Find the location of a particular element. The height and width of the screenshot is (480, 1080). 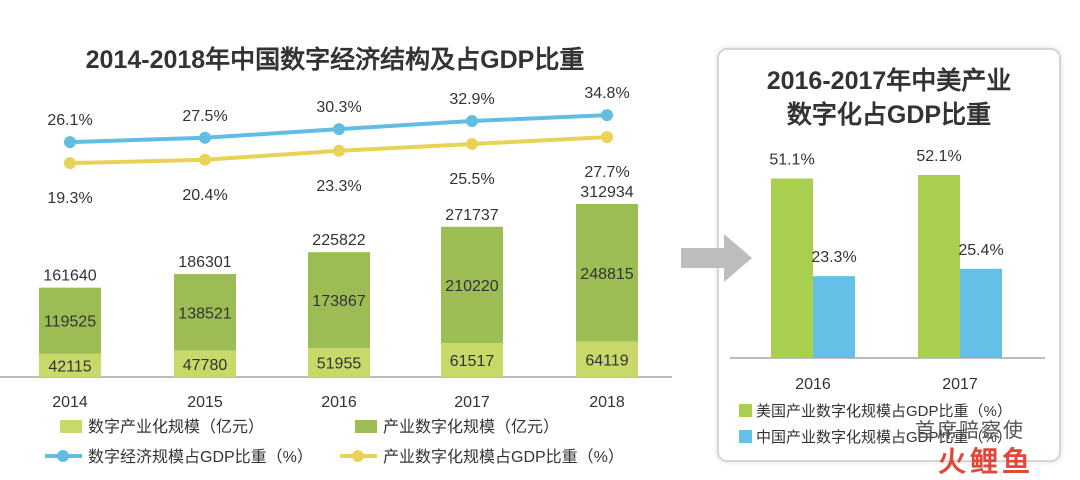

data-label-total: 186301 is located at coordinates (204, 262).